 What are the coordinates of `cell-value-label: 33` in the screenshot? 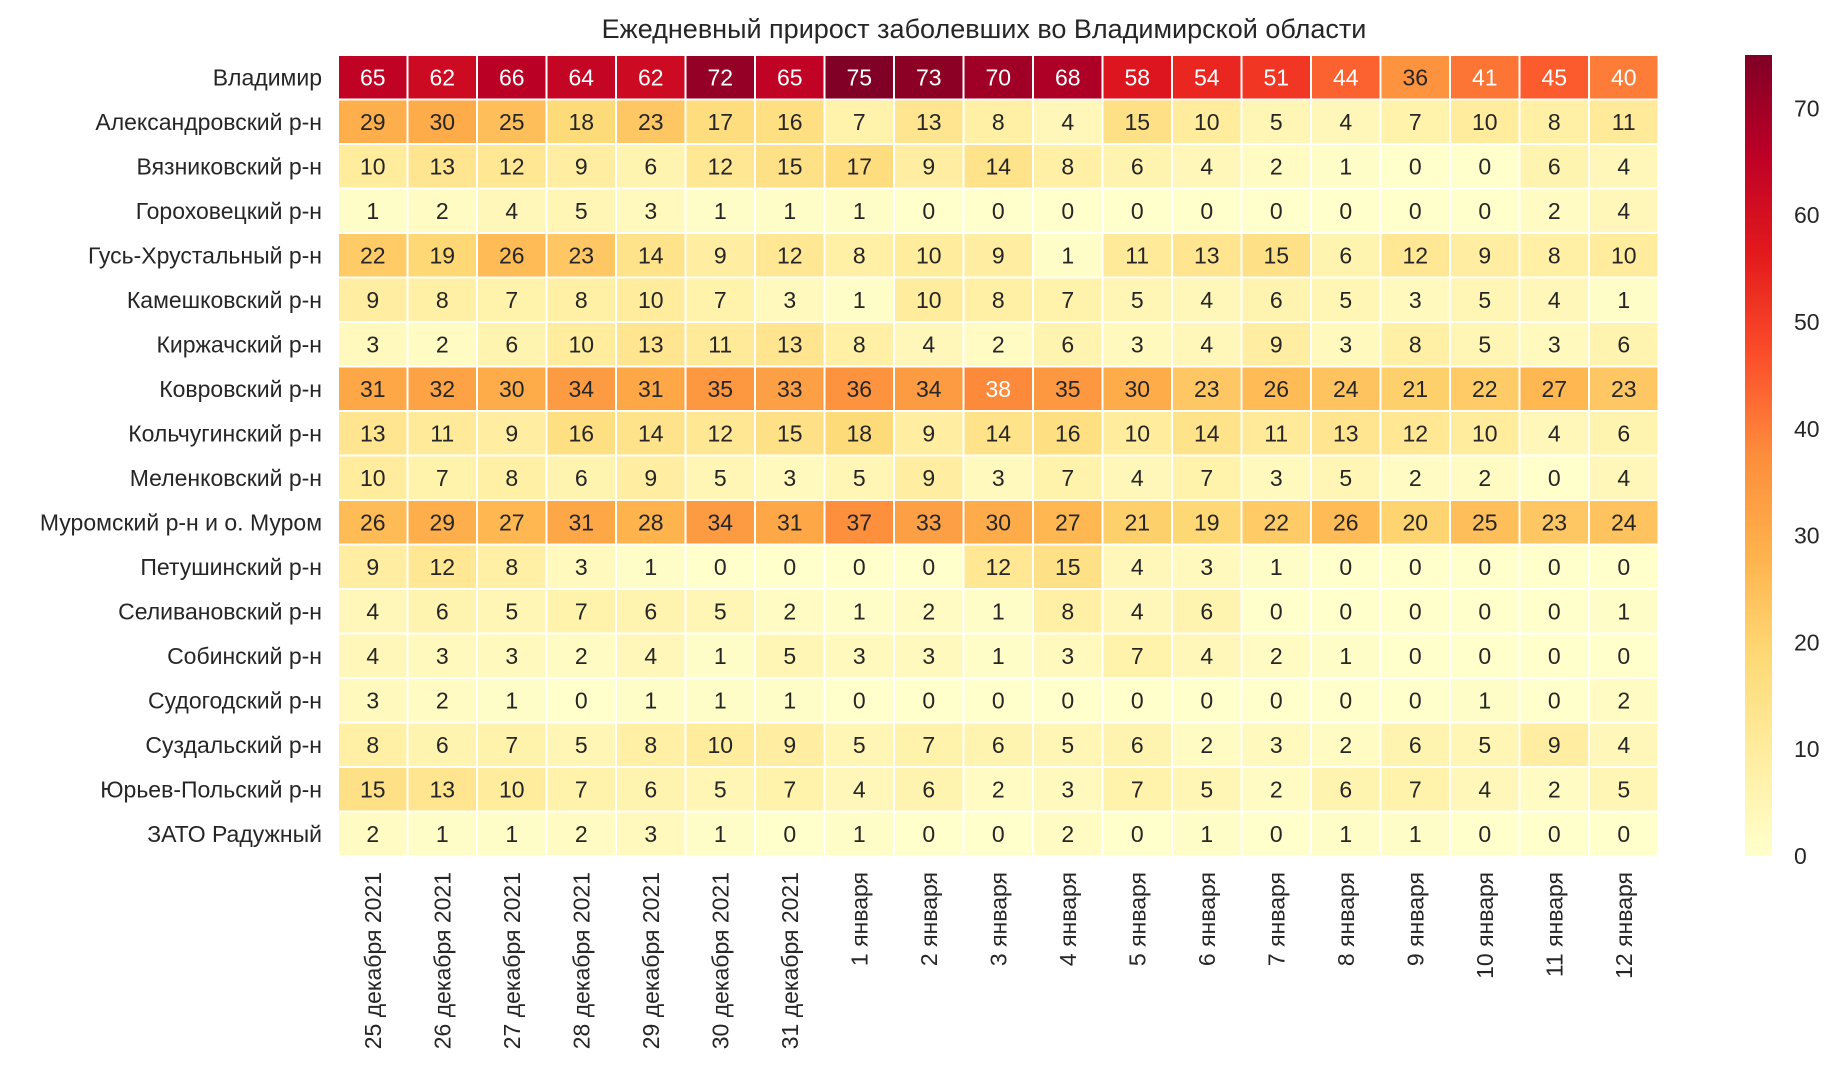 It's located at (790, 389).